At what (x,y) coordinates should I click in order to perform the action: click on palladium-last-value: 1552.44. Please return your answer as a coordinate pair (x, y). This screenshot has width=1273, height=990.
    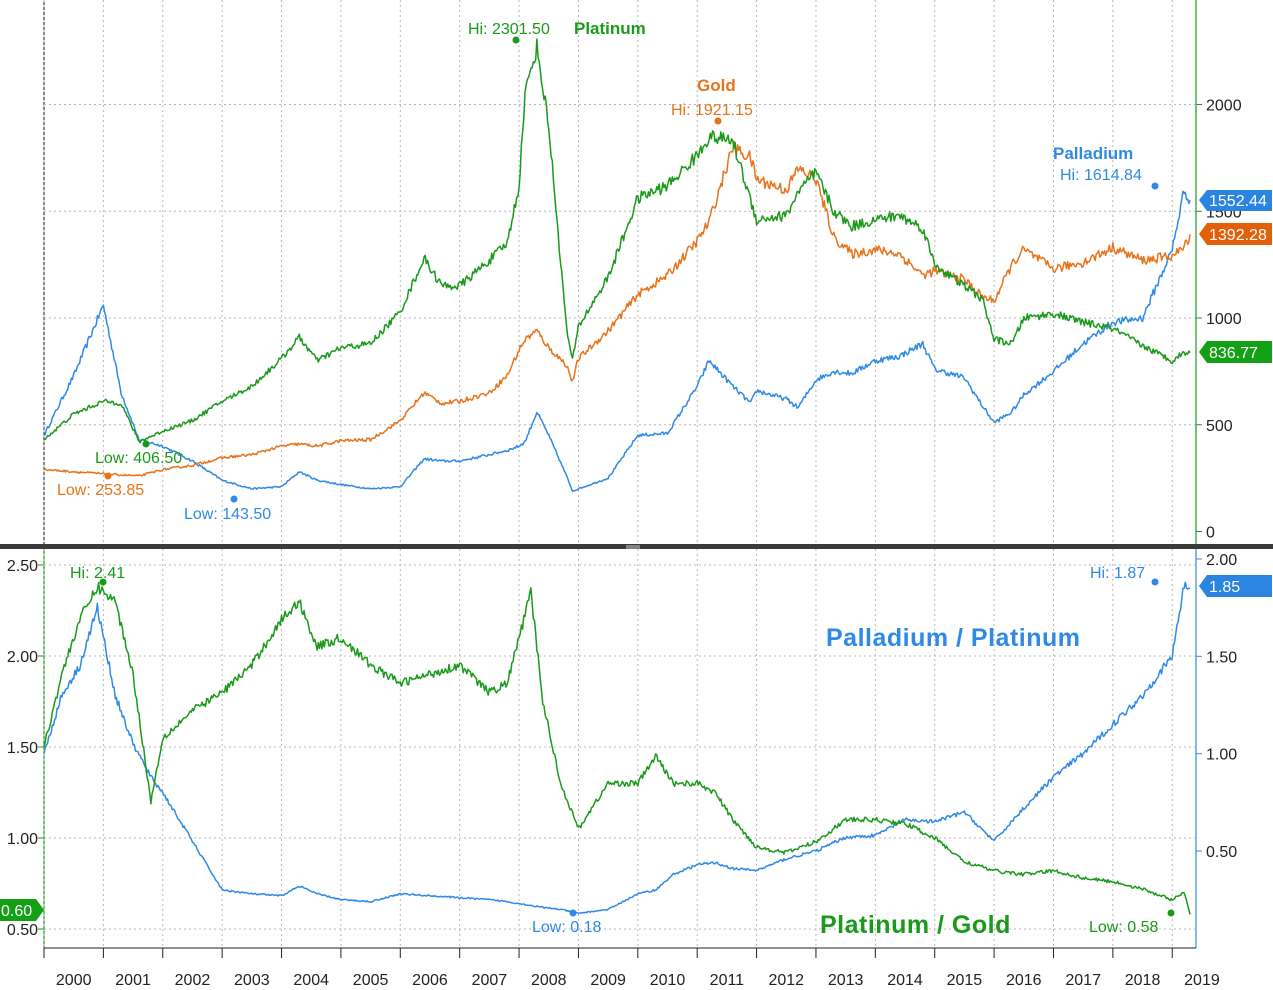
    Looking at the image, I should click on (1238, 201).